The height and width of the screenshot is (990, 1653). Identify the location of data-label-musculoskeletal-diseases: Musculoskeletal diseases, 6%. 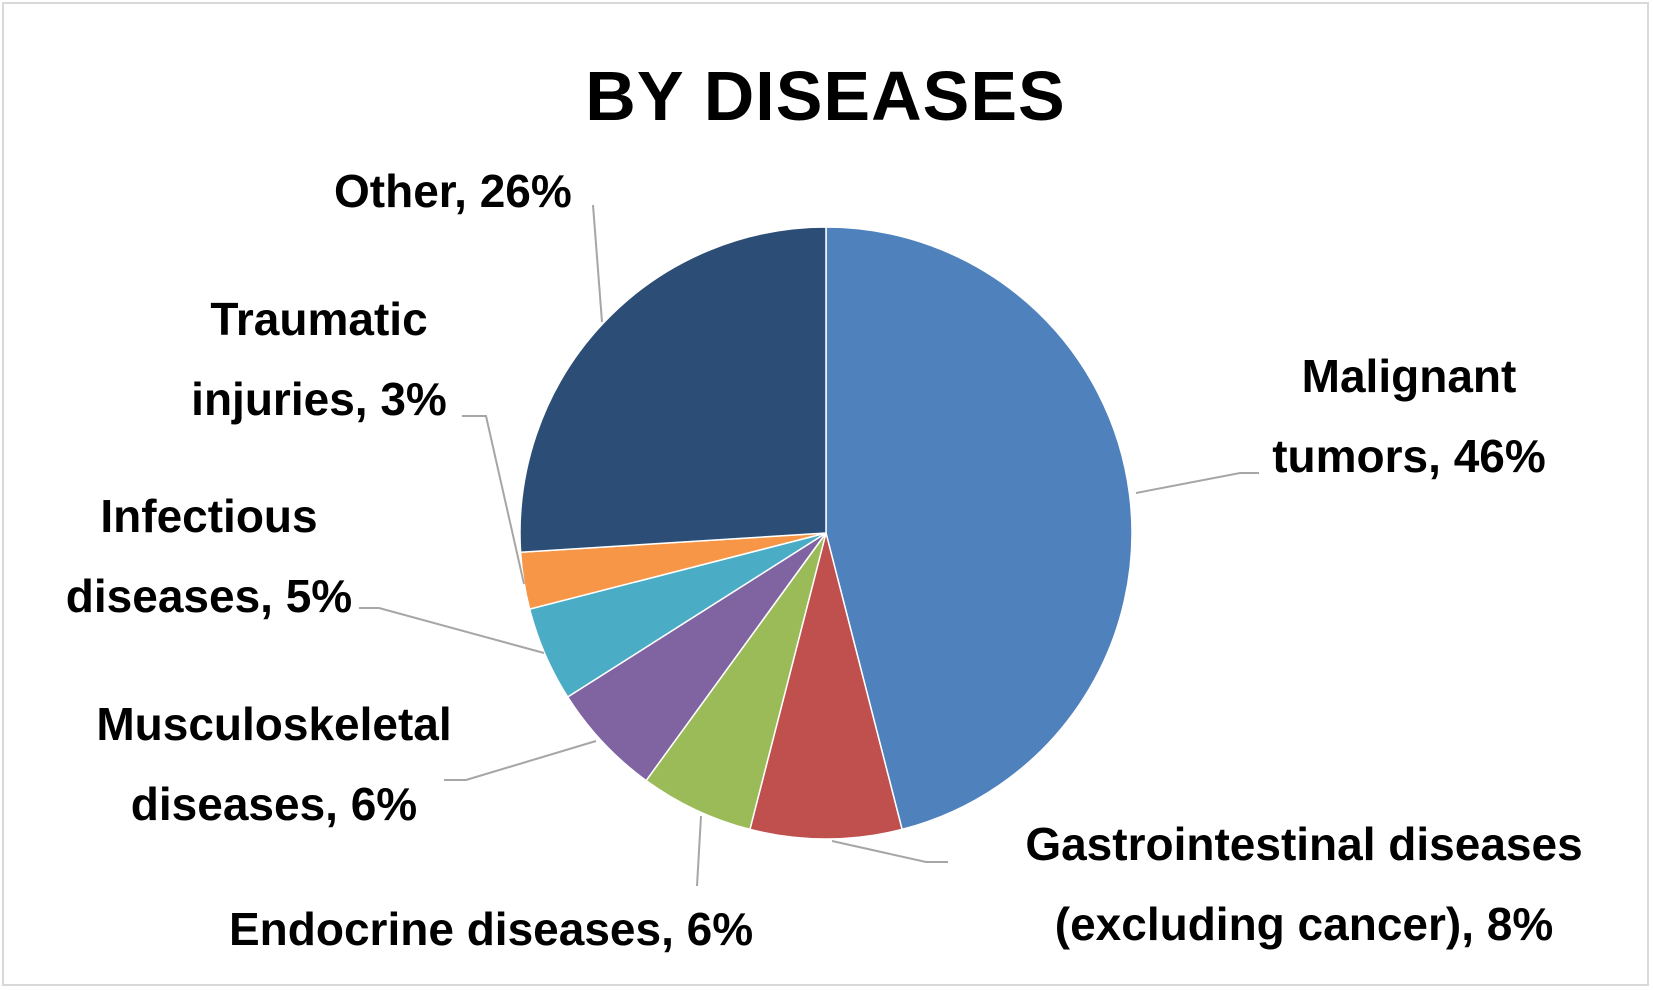
(274, 764).